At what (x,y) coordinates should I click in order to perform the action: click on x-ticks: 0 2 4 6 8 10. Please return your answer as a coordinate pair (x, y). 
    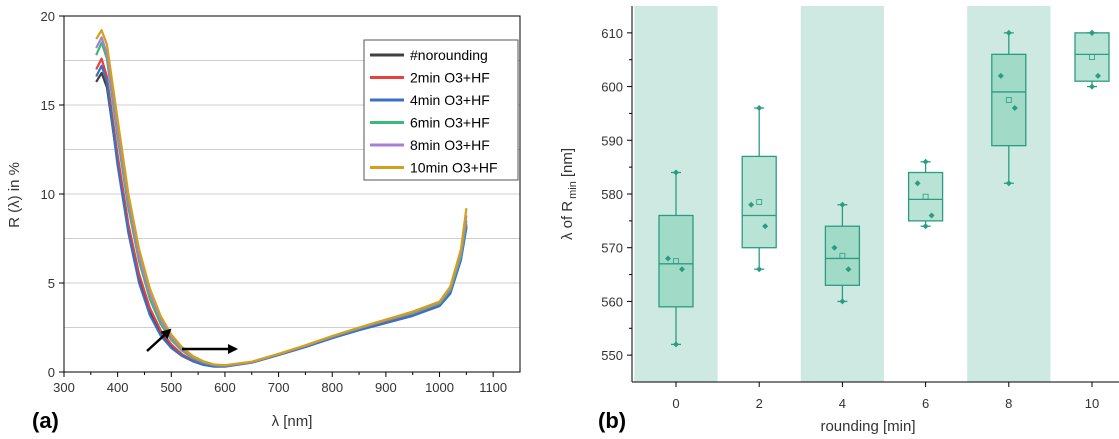
    Looking at the image, I should click on (885, 396).